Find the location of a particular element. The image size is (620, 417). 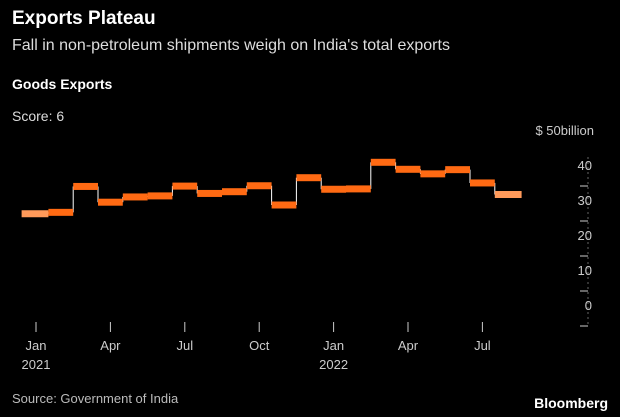

score-text: Score: 6 is located at coordinates (38, 116).